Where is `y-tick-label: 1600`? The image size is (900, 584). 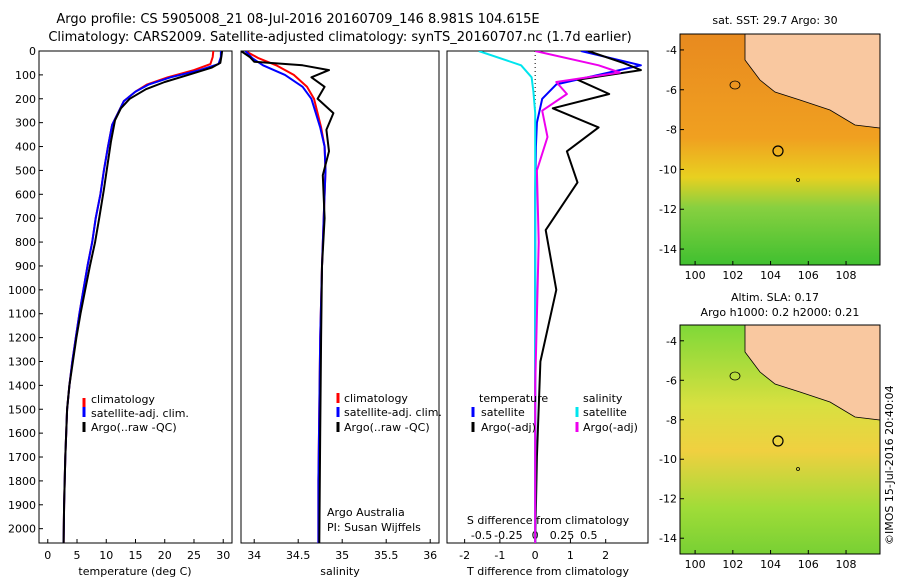
y-tick-label: 1600 is located at coordinates (22, 433).